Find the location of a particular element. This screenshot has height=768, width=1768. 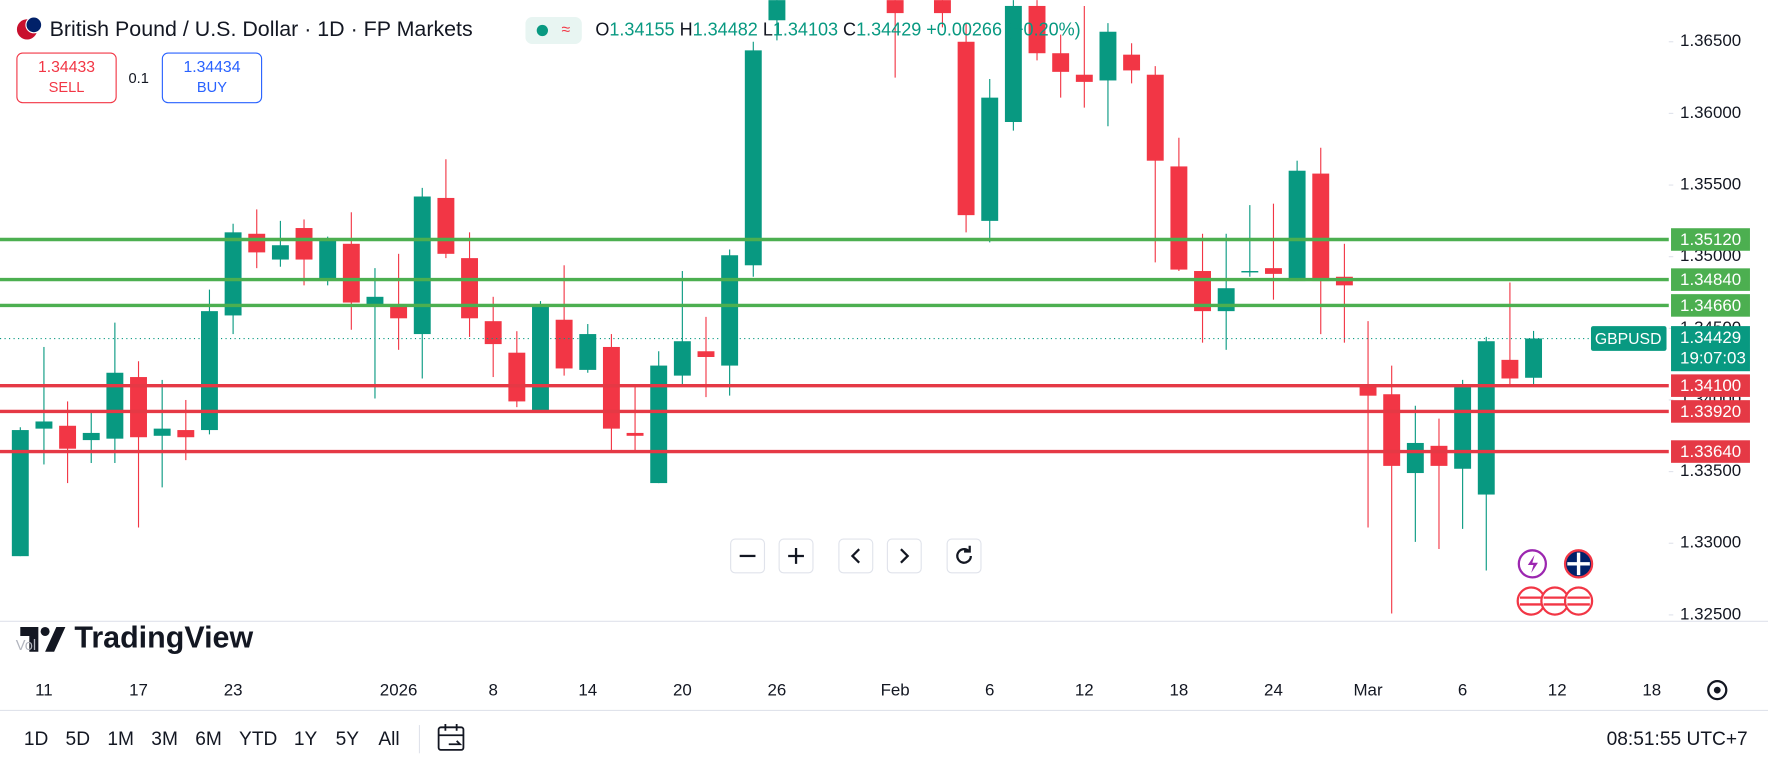

market-open-dot is located at coordinates (542, 30).